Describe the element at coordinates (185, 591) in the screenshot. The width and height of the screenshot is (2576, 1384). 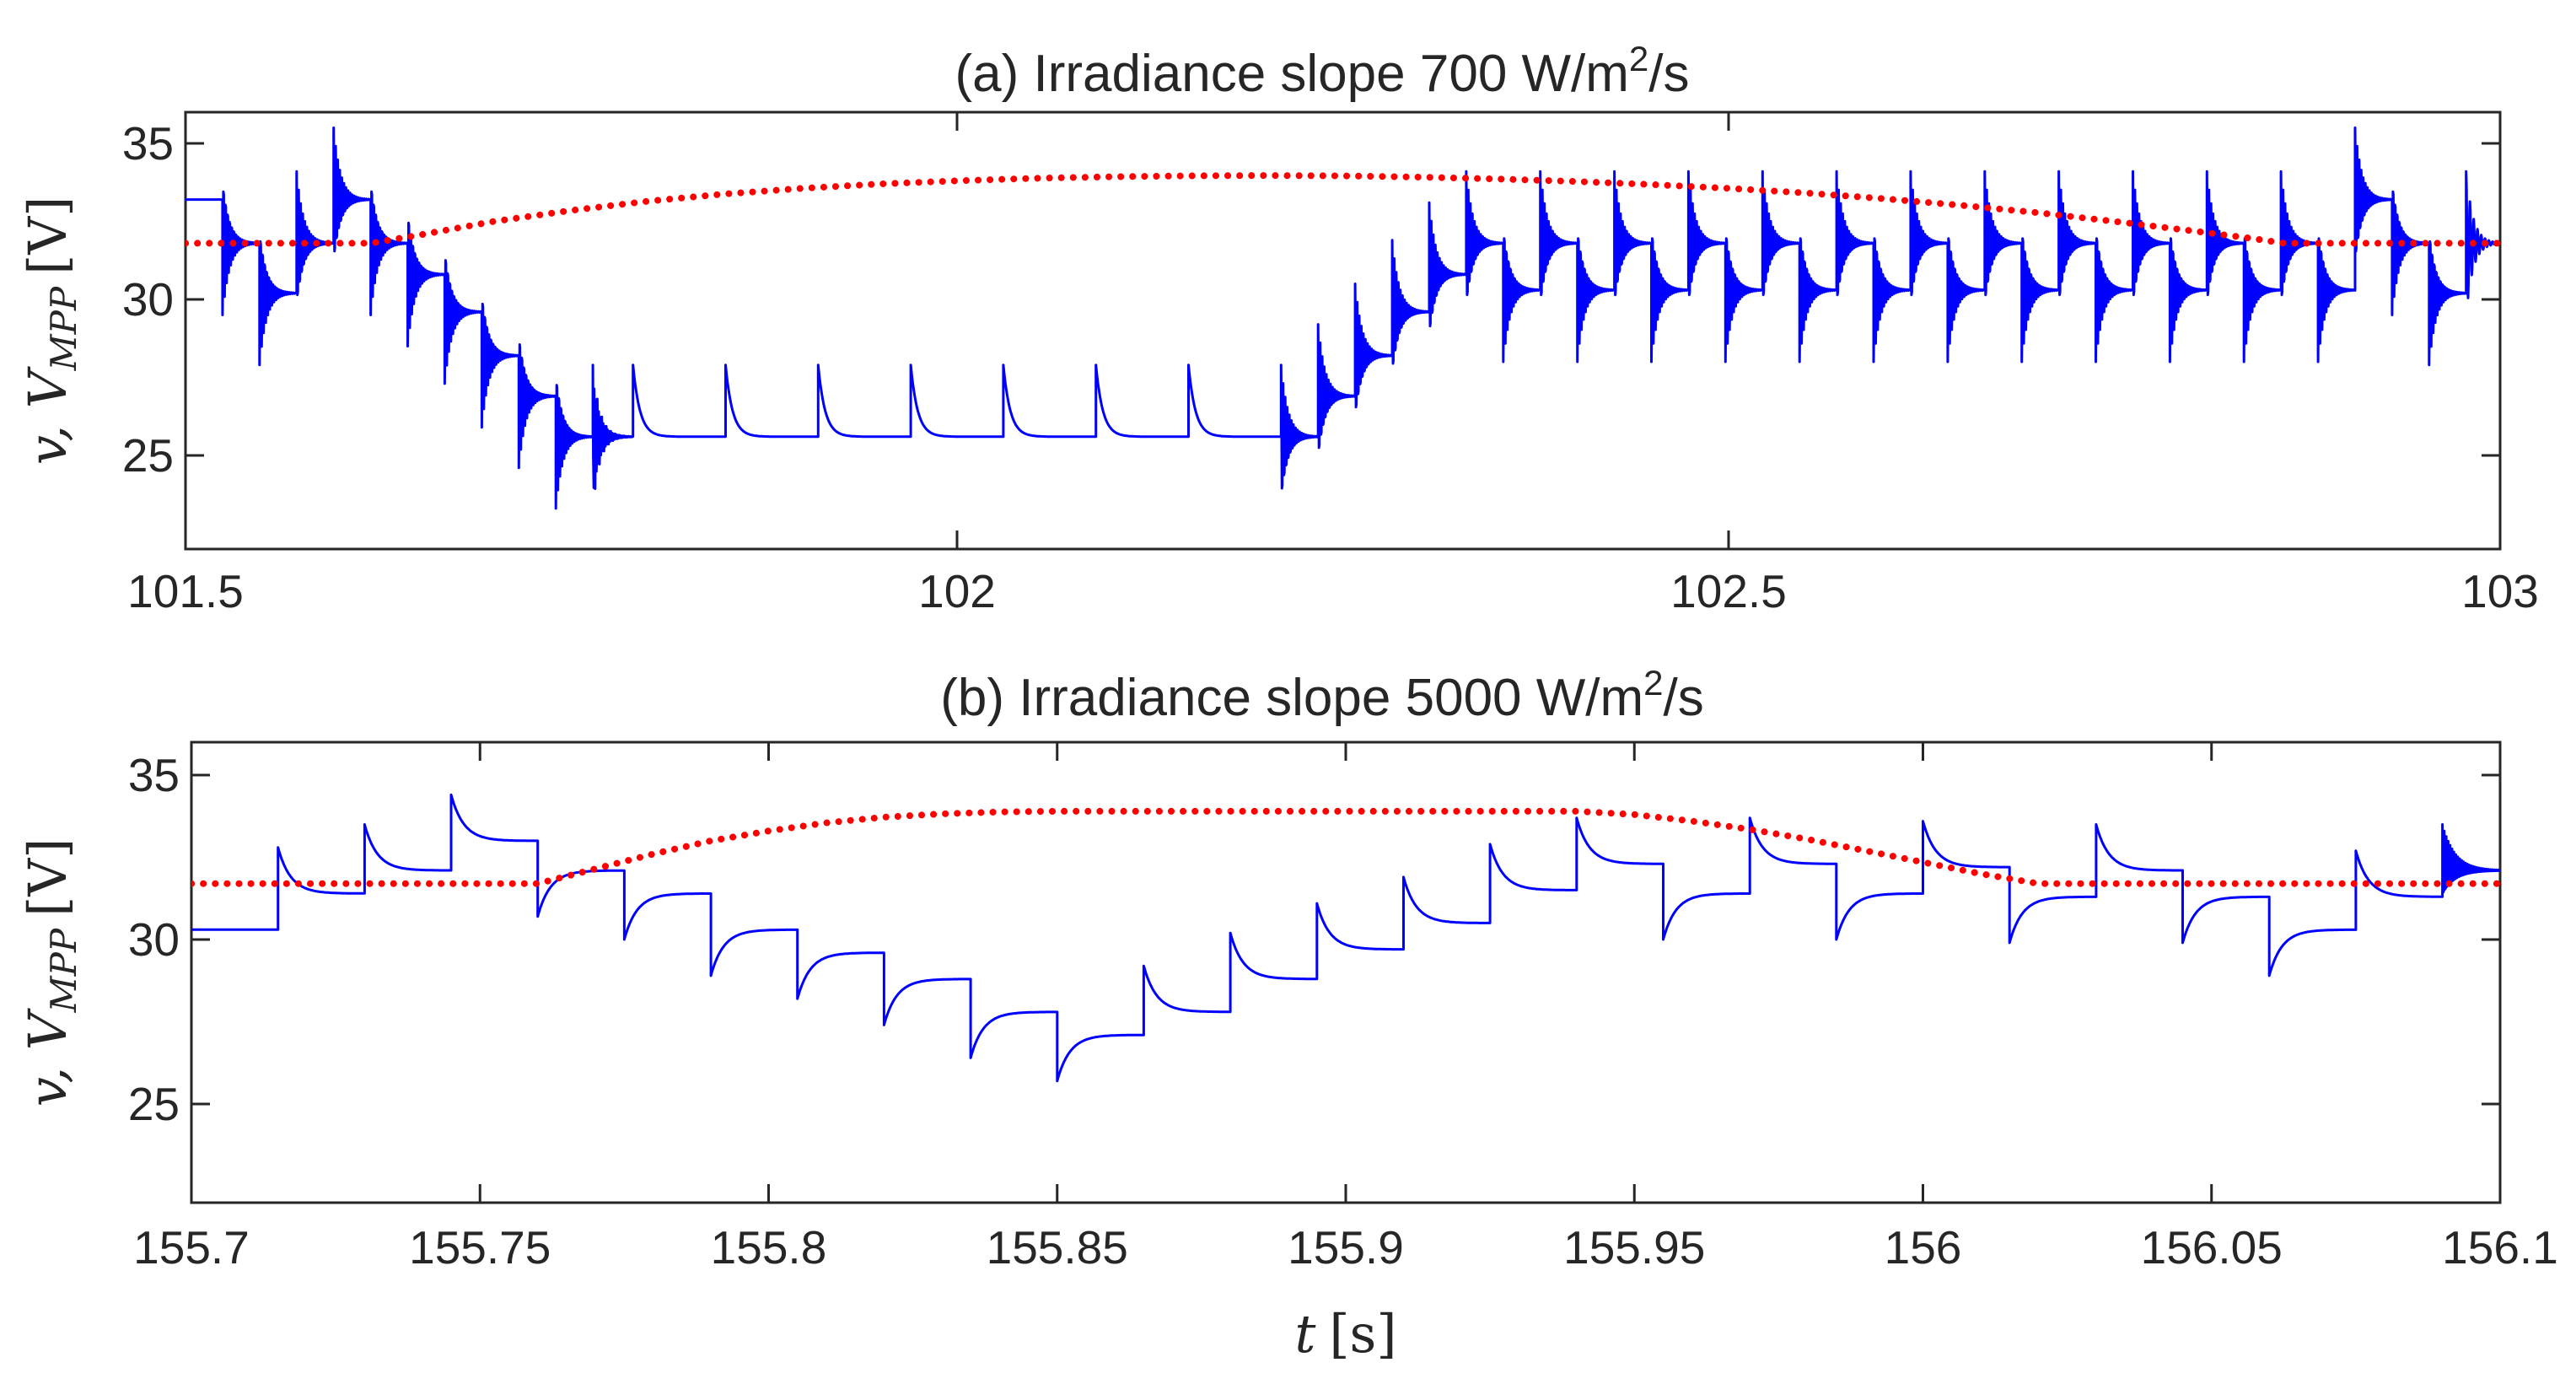
I see `x-tick-label: 101.5` at that location.